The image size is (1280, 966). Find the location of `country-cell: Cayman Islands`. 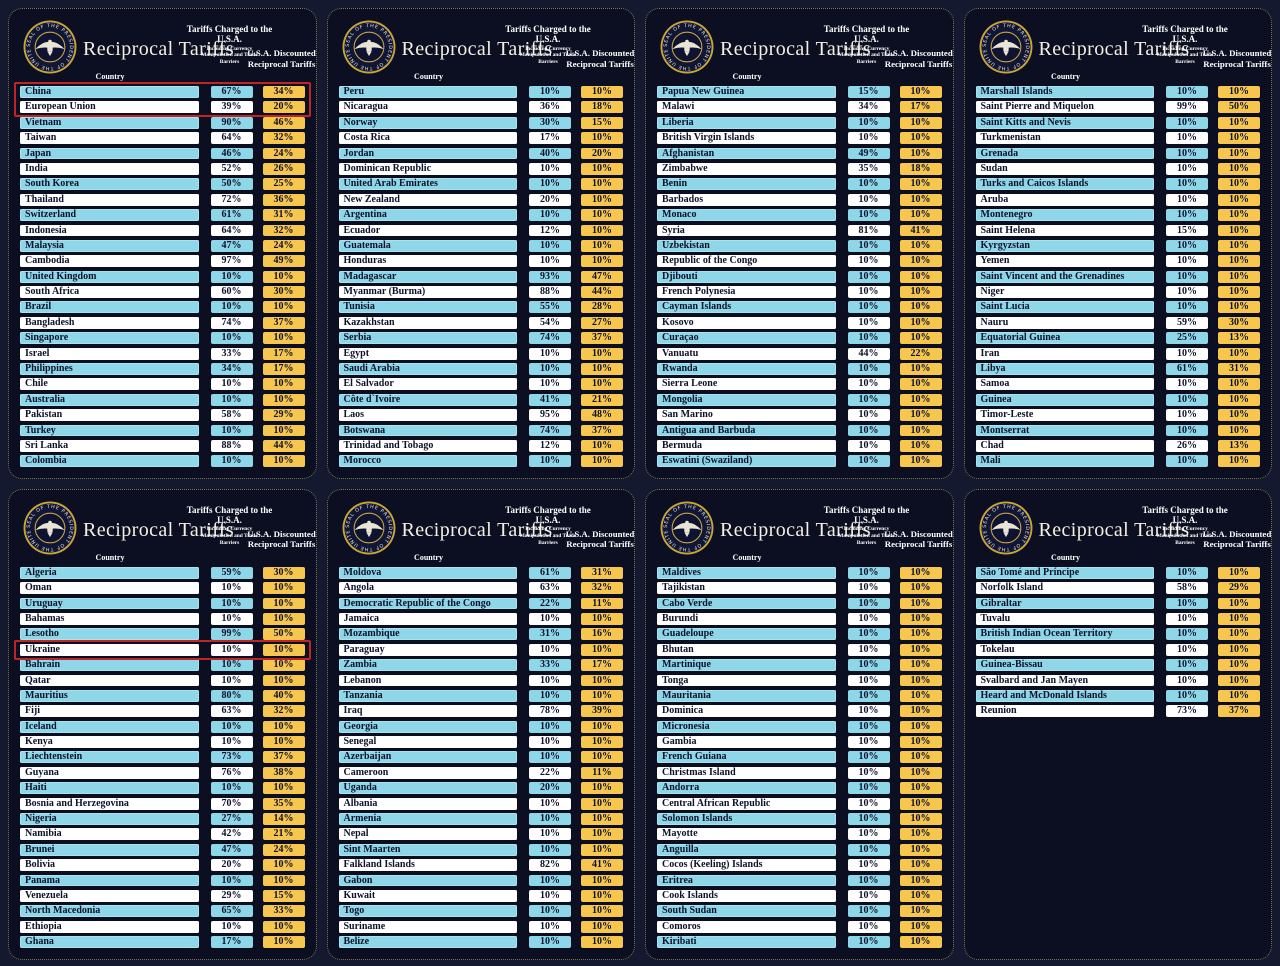

country-cell: Cayman Islands is located at coordinates (746, 307).